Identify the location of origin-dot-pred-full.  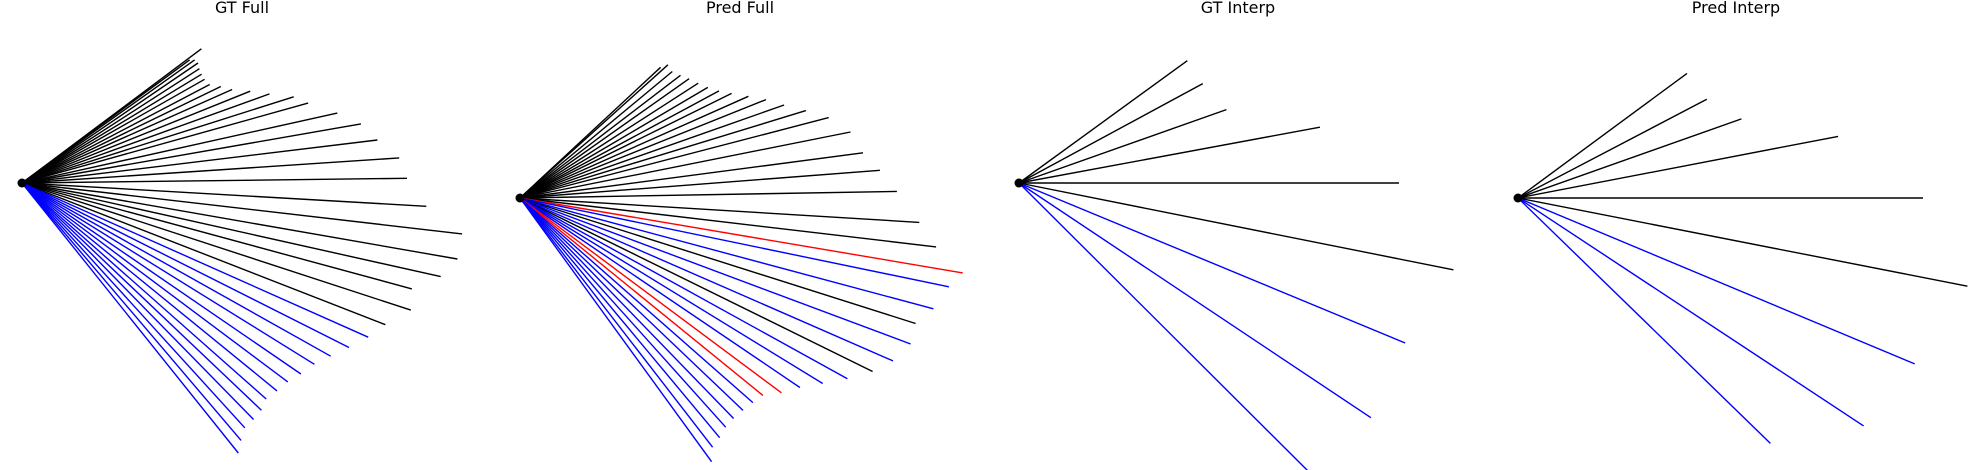
(520, 198).